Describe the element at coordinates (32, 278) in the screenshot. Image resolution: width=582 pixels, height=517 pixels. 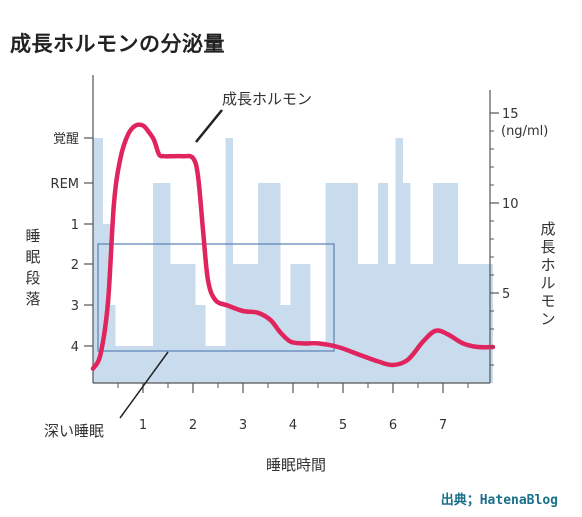
I see `left-axis-title-glyph: 段` at that location.